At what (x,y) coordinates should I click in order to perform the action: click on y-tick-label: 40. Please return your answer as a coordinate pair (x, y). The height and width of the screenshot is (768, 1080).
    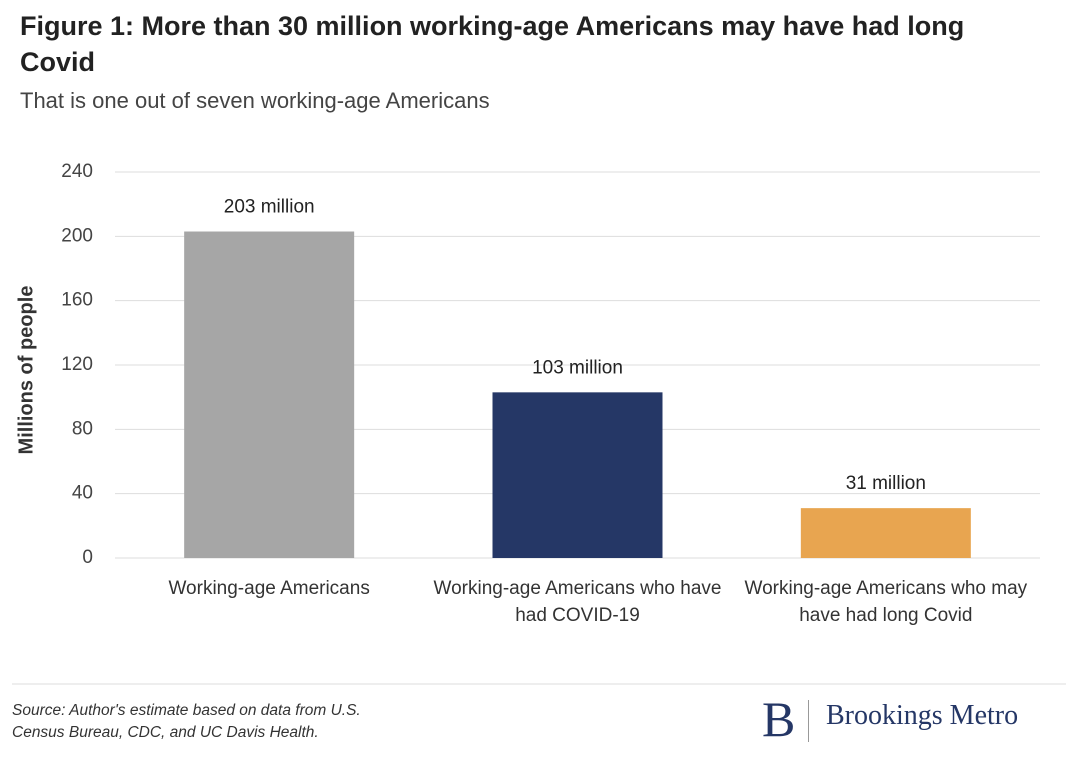
    Looking at the image, I should click on (82, 493).